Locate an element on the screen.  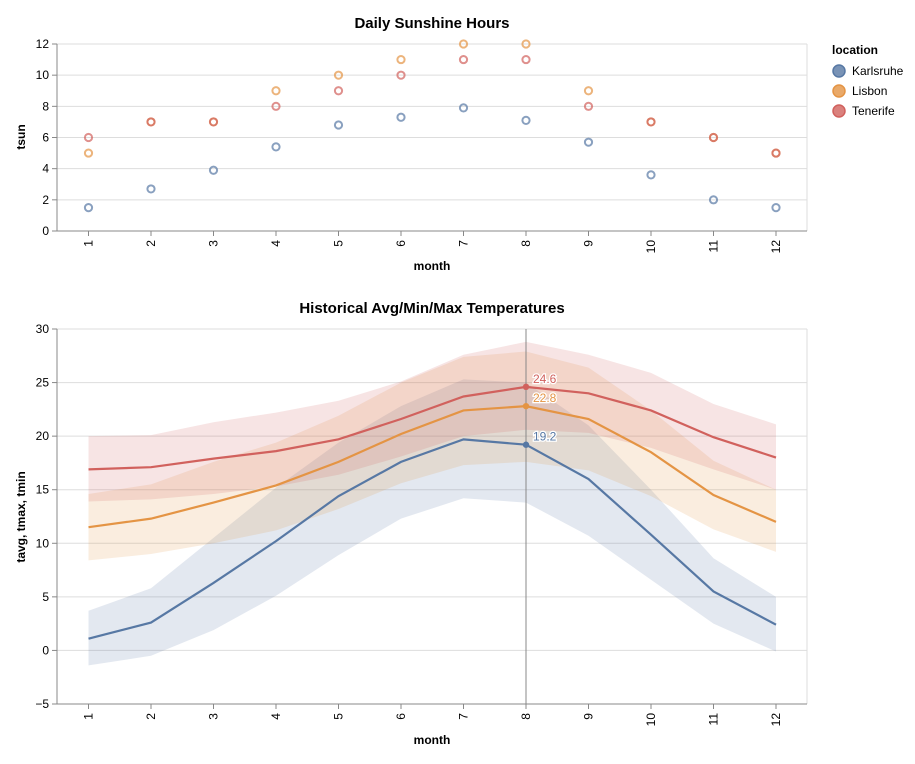
temperature-y-axis-title: tavg, tmax, tmin is located at coordinates (21, 516).